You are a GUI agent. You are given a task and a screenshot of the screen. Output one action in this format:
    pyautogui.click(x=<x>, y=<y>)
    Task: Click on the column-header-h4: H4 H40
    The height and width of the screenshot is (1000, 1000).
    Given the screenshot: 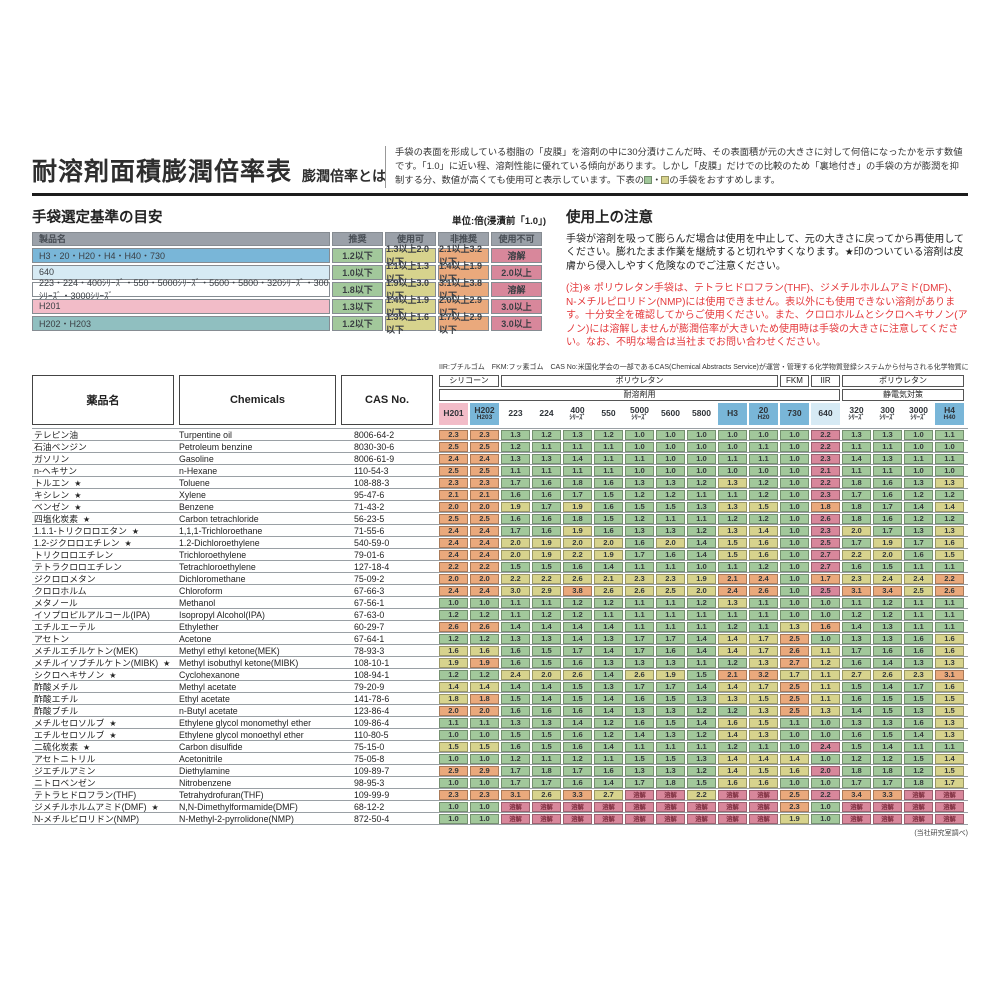 What is the action you would take?
    pyautogui.click(x=949, y=413)
    